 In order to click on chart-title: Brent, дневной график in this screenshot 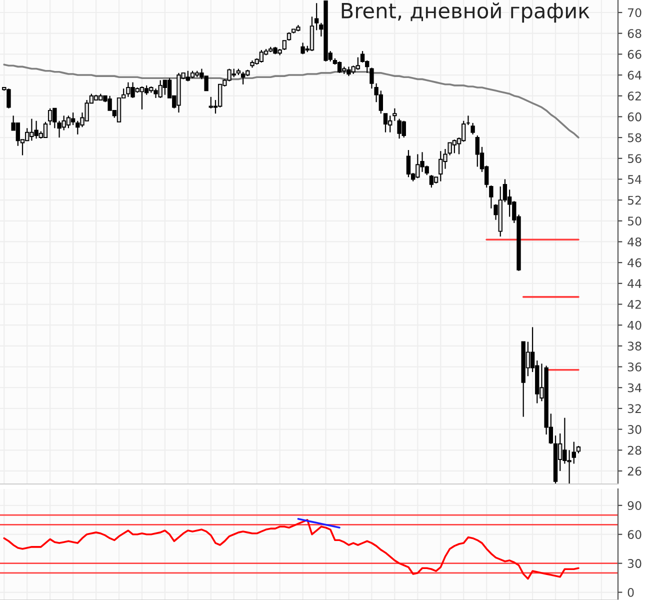, I will do `click(466, 12)`.